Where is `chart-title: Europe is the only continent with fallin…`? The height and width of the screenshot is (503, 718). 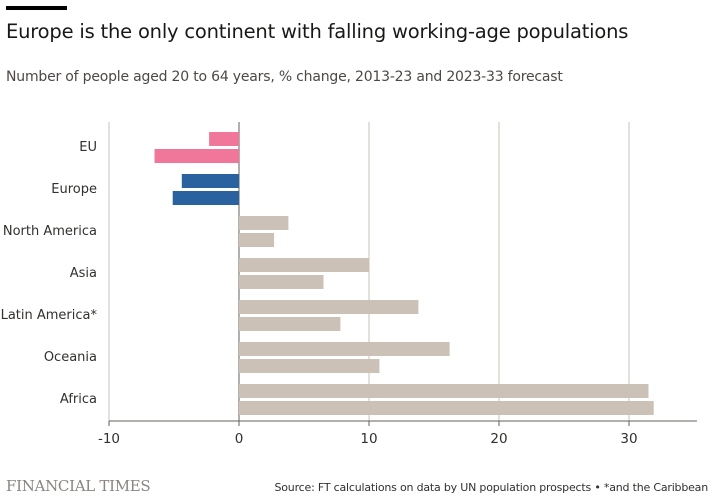
chart-title: Europe is the only continent with fallin… is located at coordinates (317, 31).